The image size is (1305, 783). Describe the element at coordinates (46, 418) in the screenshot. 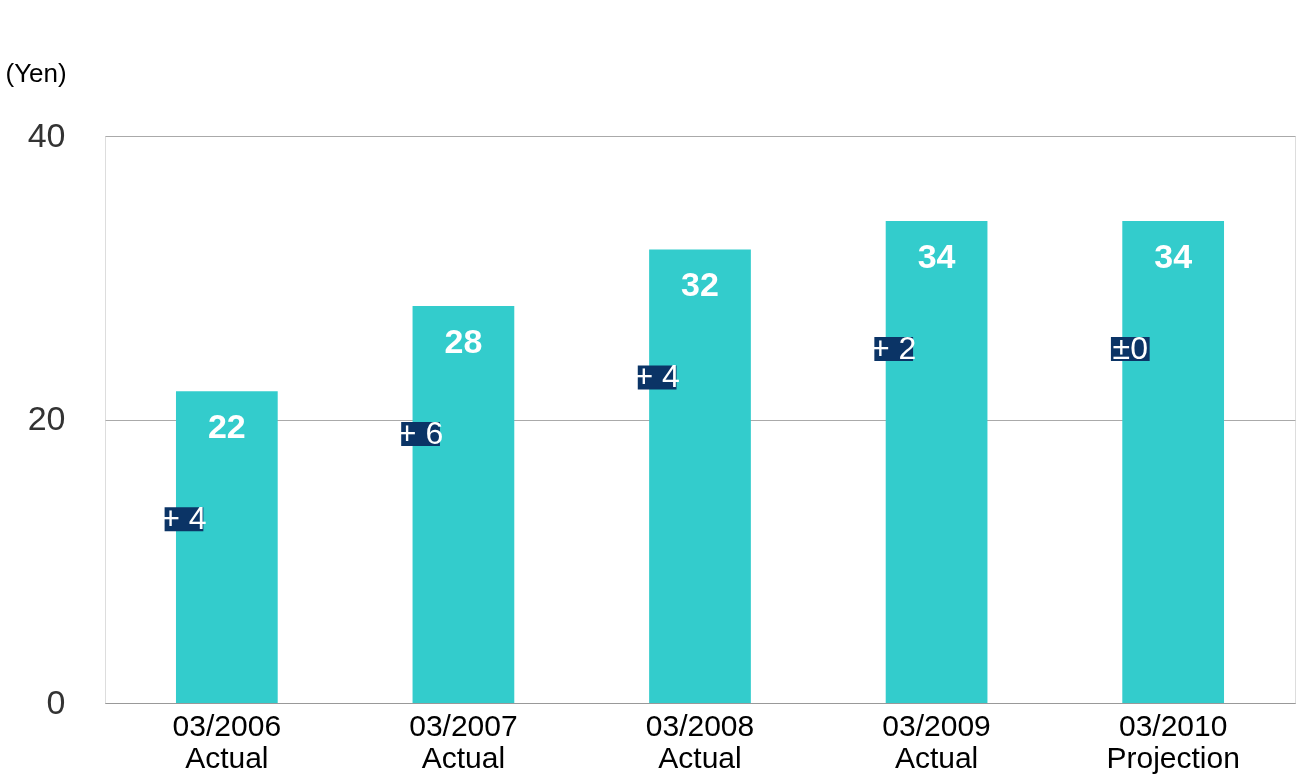

I see `y-tick-label: 20` at that location.